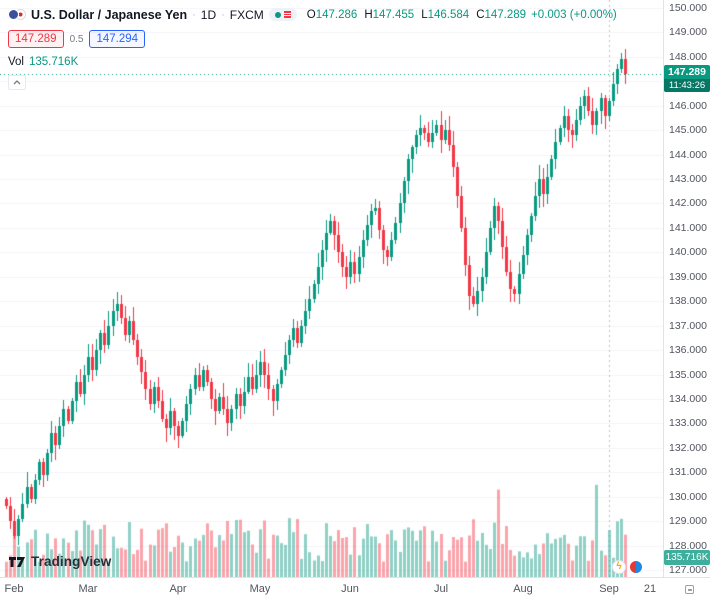 The image size is (710, 600). I want to click on tradingview-logo: TradingView, so click(59, 561).